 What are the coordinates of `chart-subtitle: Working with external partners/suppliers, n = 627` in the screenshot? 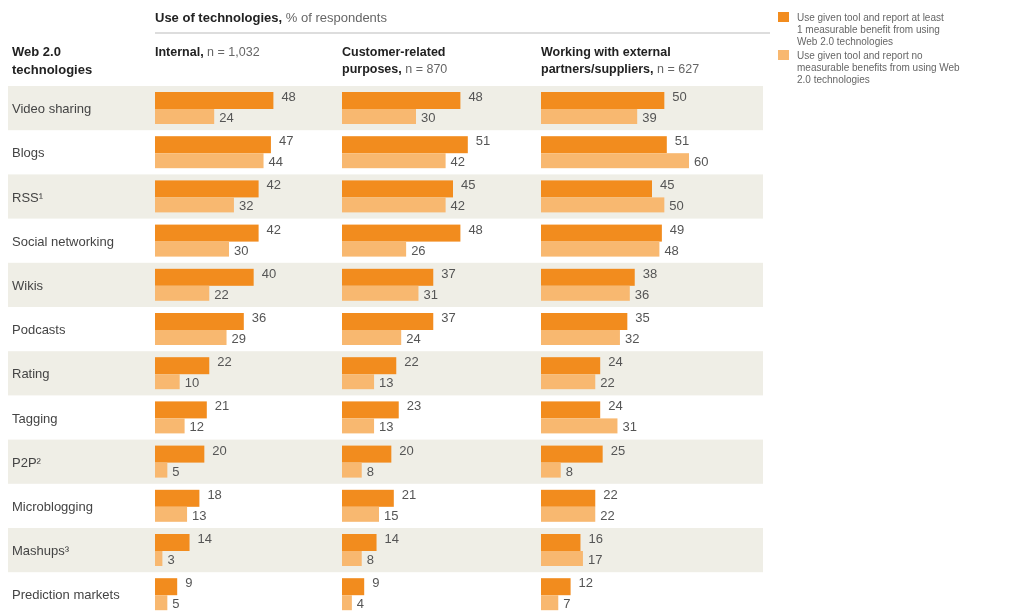 It's located at (620, 60).